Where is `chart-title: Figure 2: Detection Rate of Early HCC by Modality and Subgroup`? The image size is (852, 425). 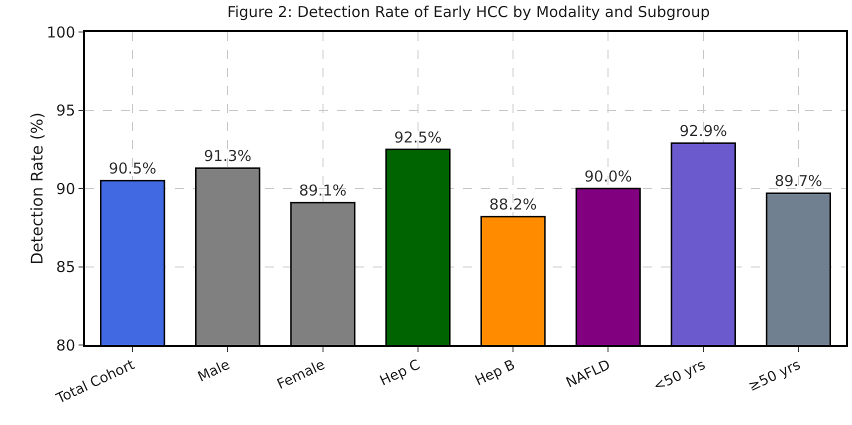
chart-title: Figure 2: Detection Rate of Early HCC by Modality and Subgroup is located at coordinates (468, 11).